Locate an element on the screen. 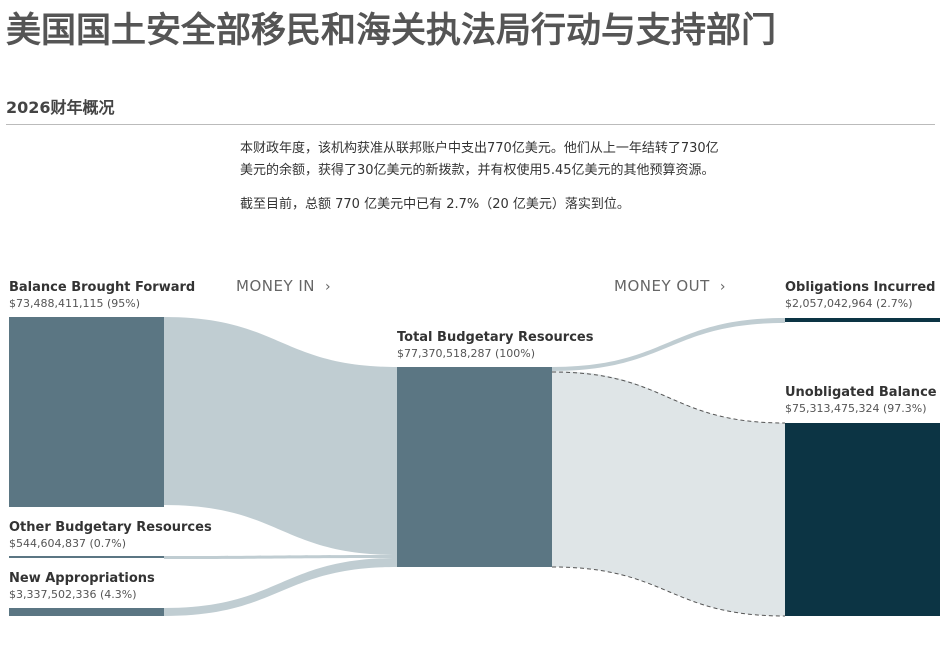  link-obligations-incurred is located at coordinates (668, 344).